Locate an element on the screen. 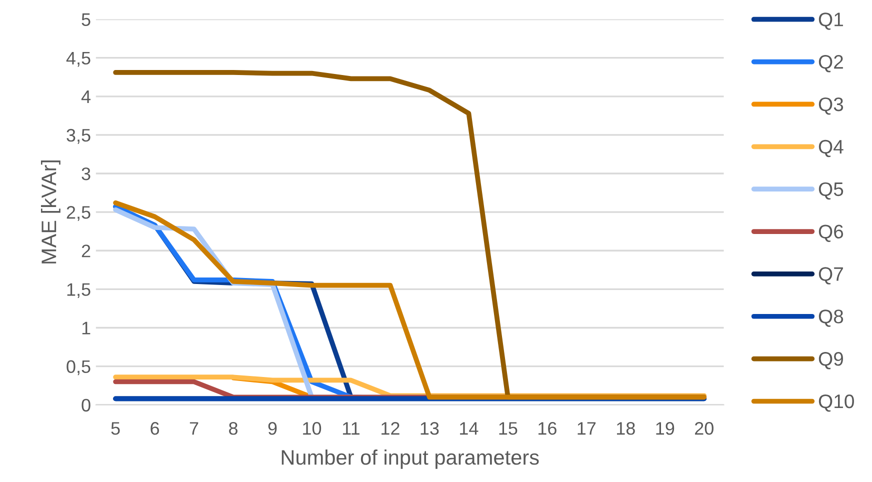  y-axis-title: MAE [kVAr] is located at coordinates (50, 212).